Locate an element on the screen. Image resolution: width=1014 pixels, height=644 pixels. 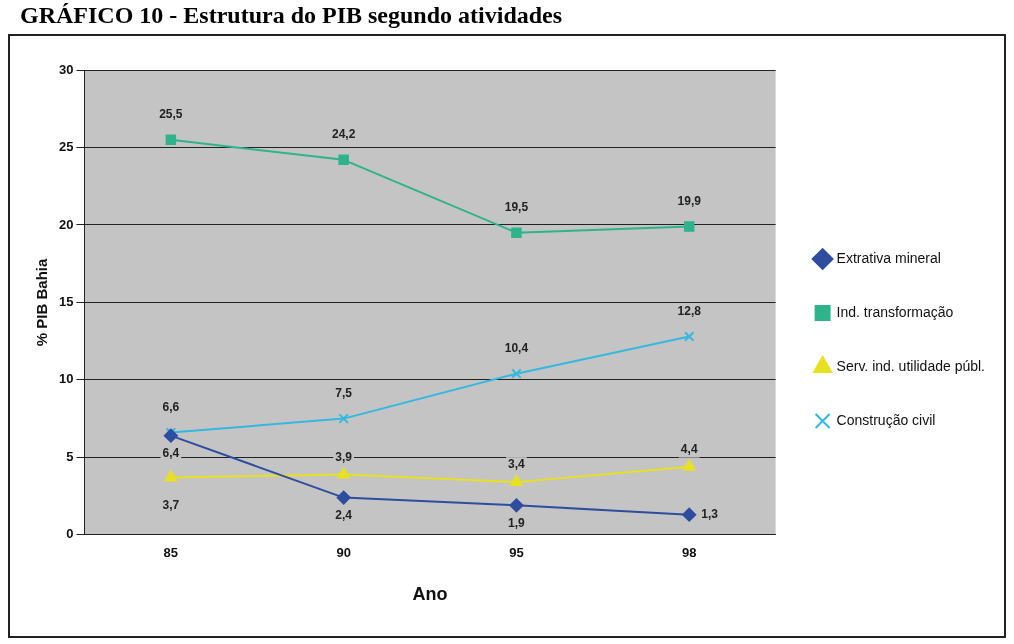
x-tick-label: 90 is located at coordinates (343, 553).